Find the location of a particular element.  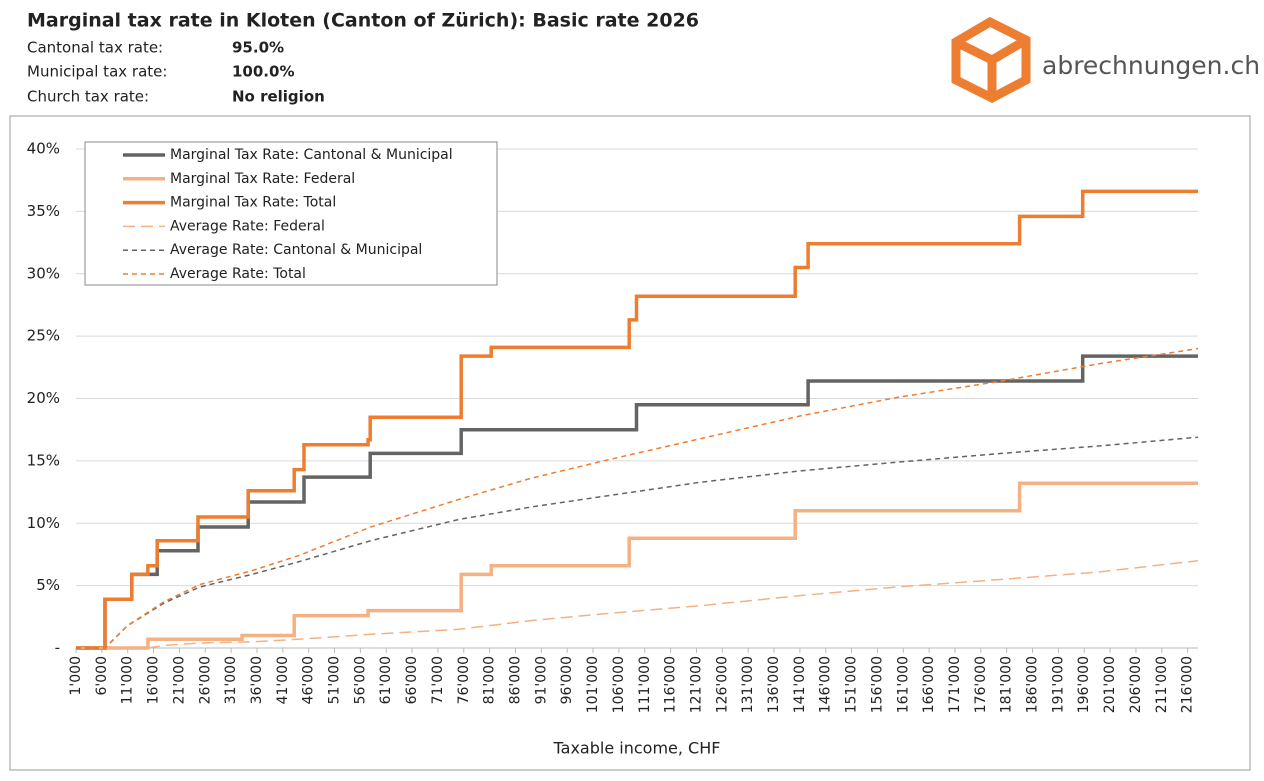

x-tick-label: 126'000 is located at coordinates (722, 684).